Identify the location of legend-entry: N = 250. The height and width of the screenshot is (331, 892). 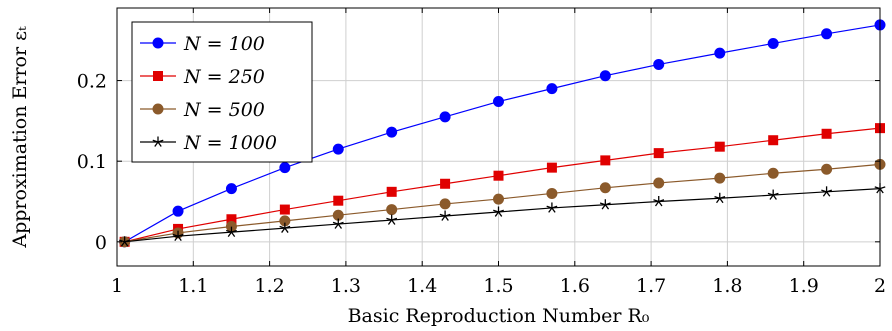
(202, 77).